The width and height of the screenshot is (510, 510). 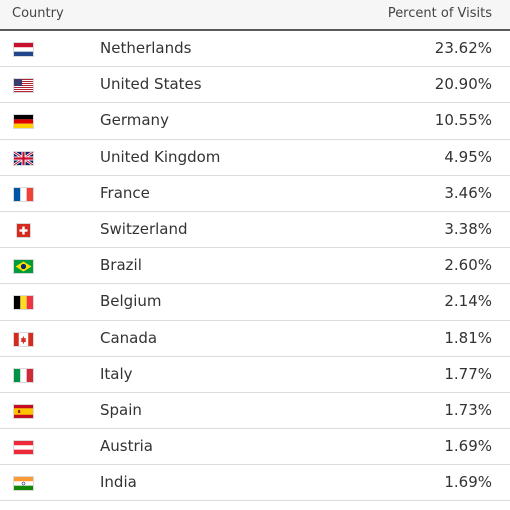 I want to click on india-flag-icon, so click(x=23, y=483).